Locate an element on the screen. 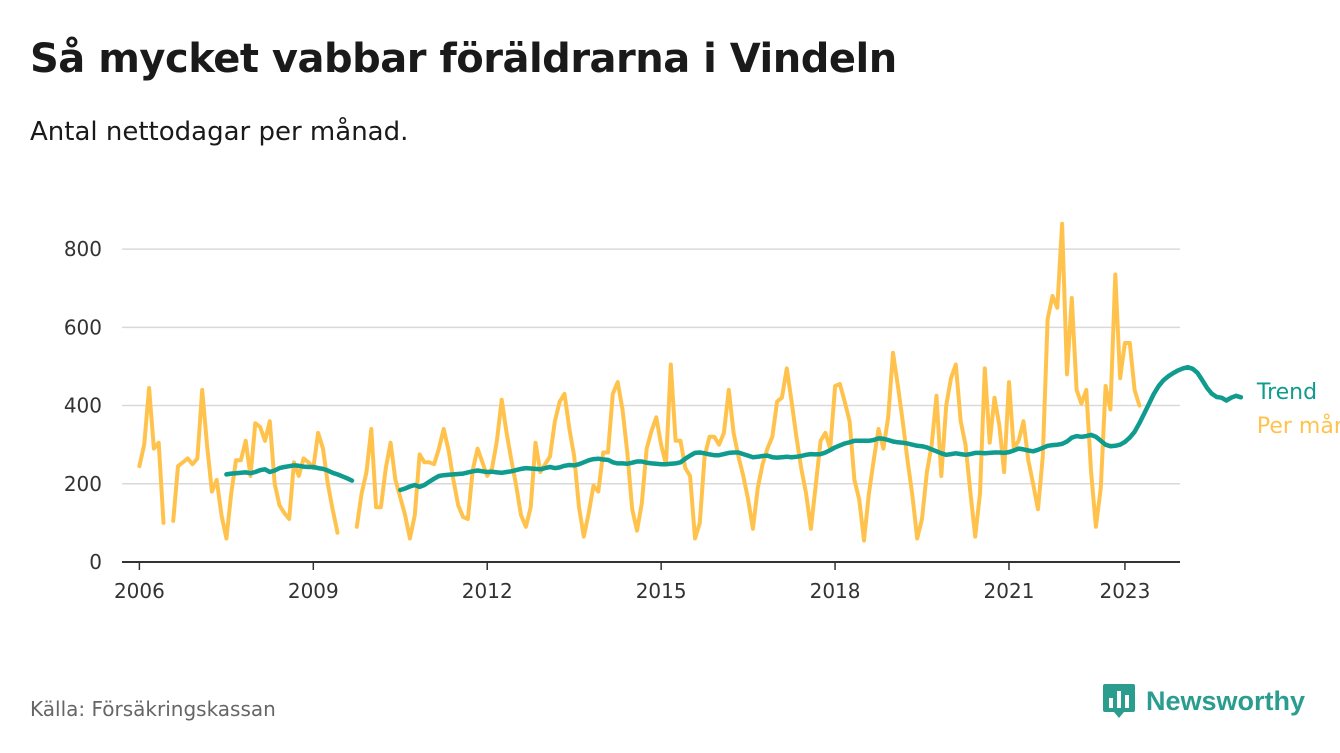 The height and width of the screenshot is (753, 1340). chart-subtitle: Antal nettodagar per månad. is located at coordinates (219, 132).